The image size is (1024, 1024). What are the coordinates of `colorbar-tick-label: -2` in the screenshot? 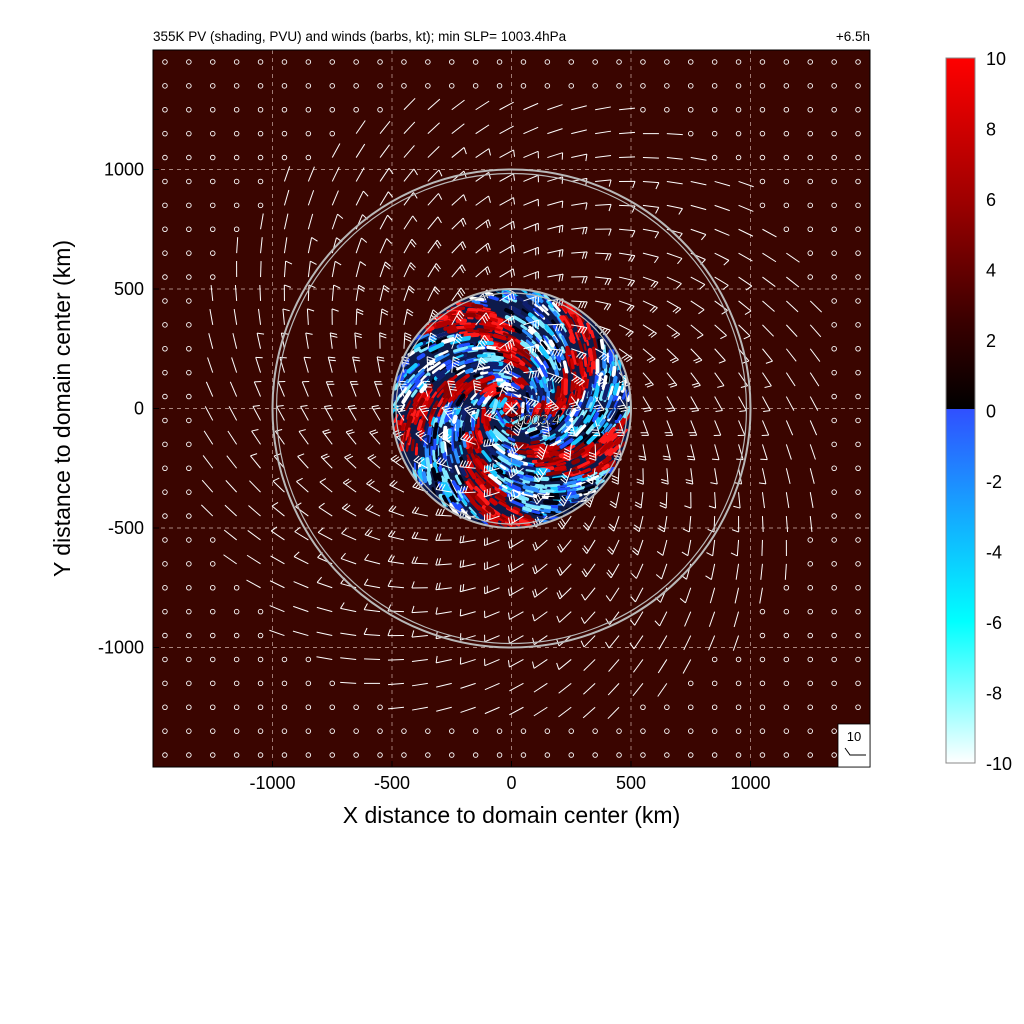 It's located at (994, 482).